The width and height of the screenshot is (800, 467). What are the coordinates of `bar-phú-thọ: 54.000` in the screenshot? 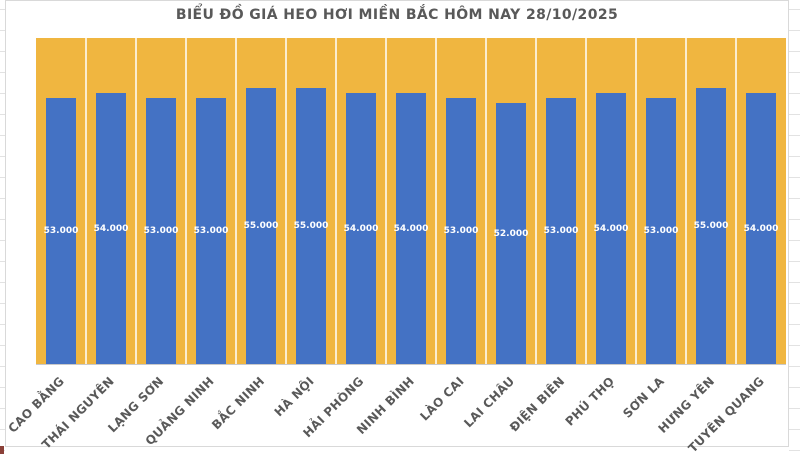 It's located at (611, 228).